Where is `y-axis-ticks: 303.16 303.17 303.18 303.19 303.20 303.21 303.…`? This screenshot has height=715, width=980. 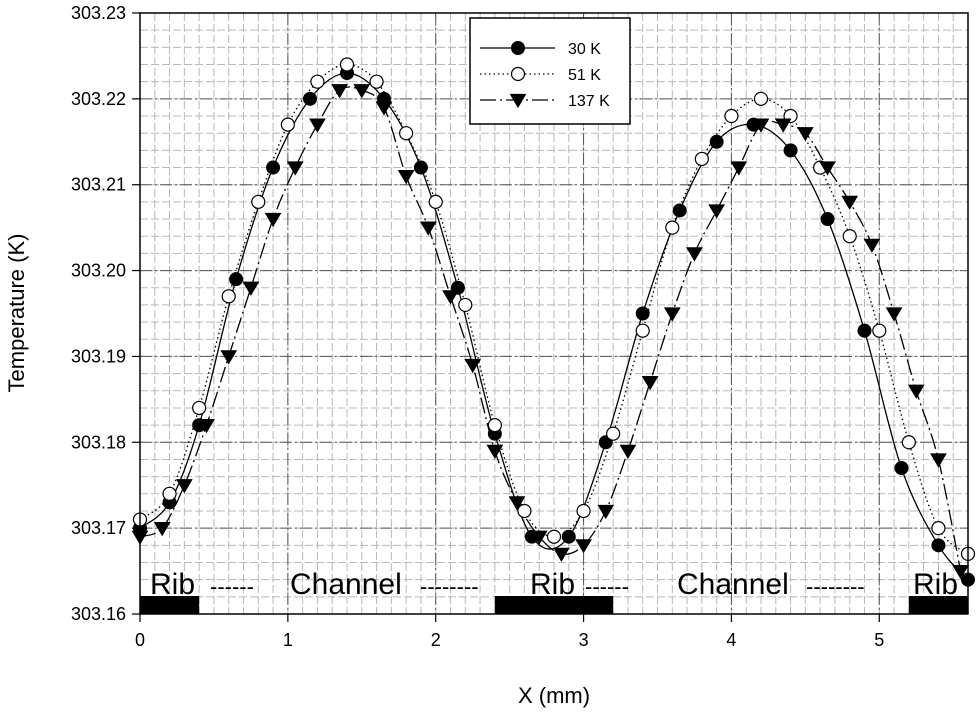 y-axis-ticks: 303.16 303.17 303.18 303.19 303.20 303.21 303.… is located at coordinates (105, 313).